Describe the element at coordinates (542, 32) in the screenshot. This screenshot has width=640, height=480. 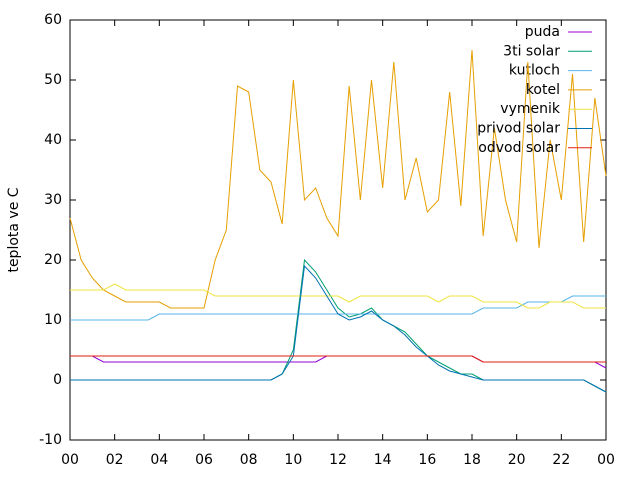
I see `legend-label: puda` at that location.